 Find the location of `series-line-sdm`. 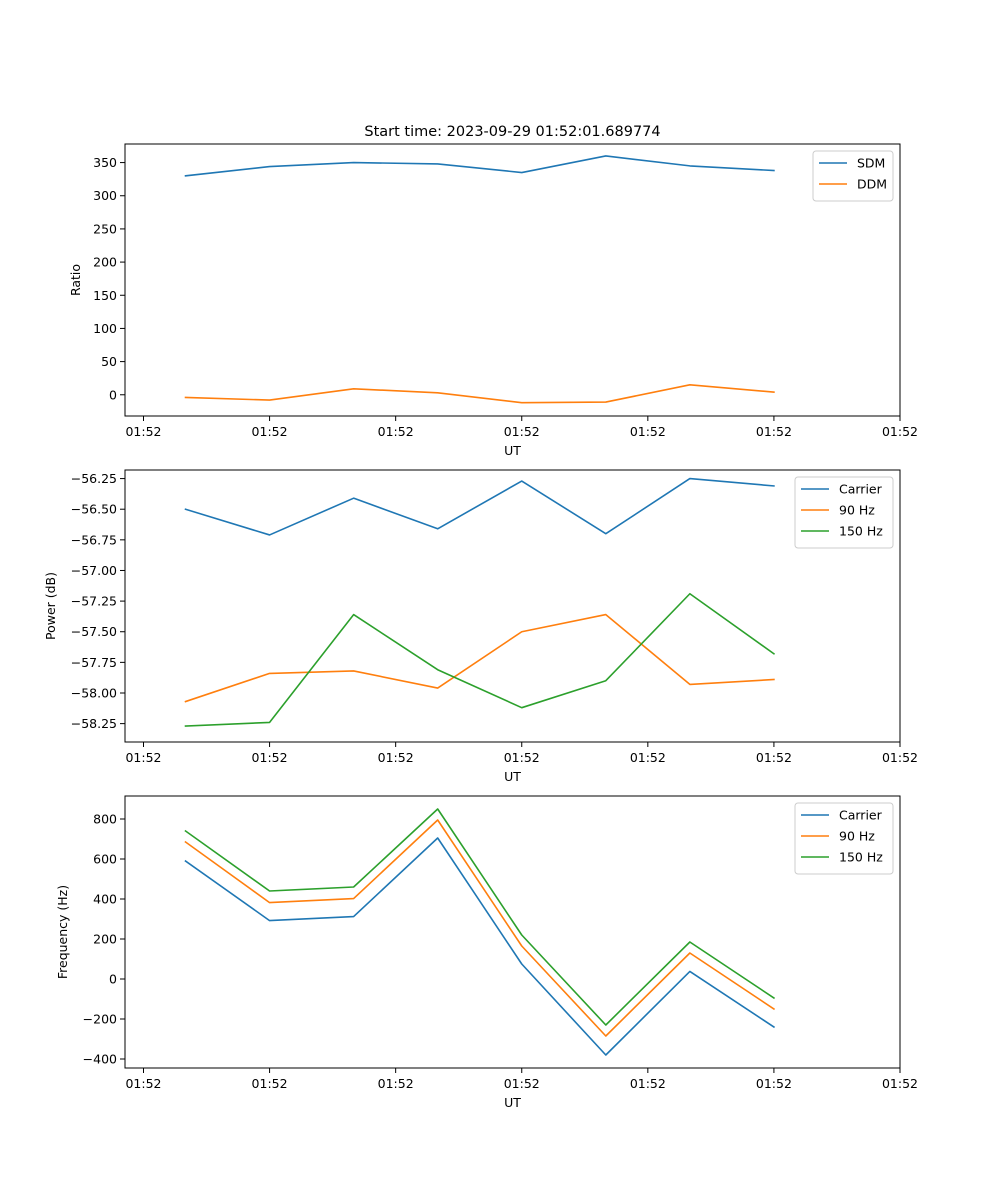

series-line-sdm is located at coordinates (479, 166).